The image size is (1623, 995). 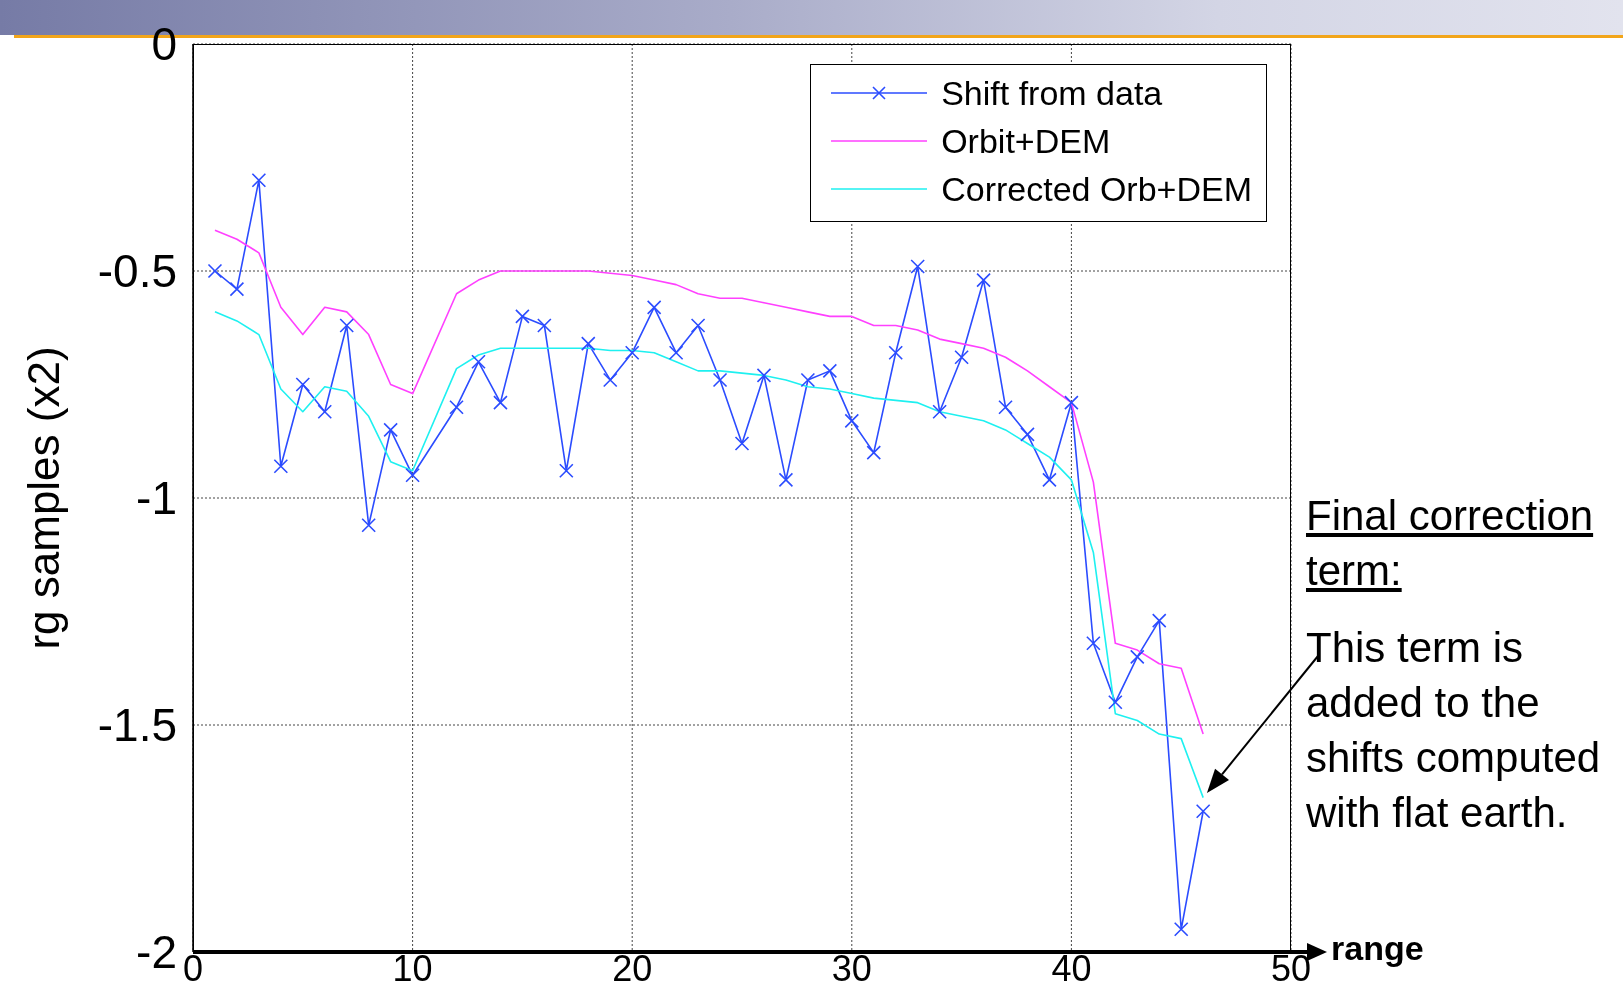 I want to click on annotation: This term is added to the shifts computed with flat earth., so click(x=1454, y=730).